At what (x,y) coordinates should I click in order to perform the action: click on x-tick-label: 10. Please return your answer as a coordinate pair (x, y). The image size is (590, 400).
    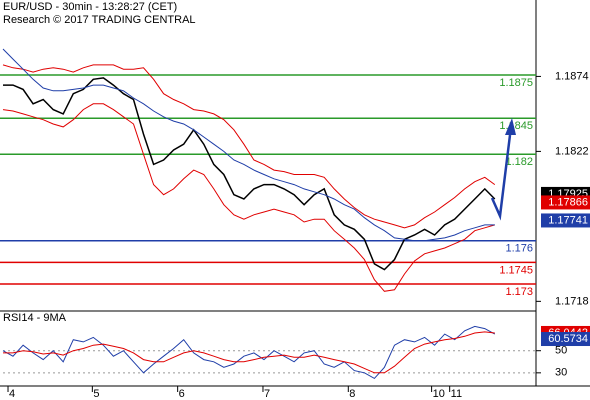
    Looking at the image, I should click on (439, 394).